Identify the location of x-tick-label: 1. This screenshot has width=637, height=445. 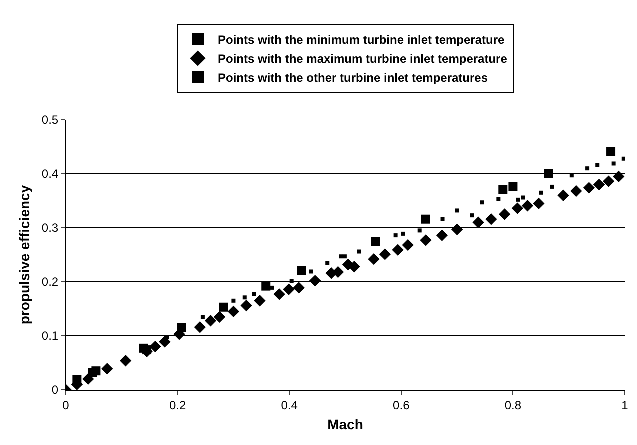
(625, 405).